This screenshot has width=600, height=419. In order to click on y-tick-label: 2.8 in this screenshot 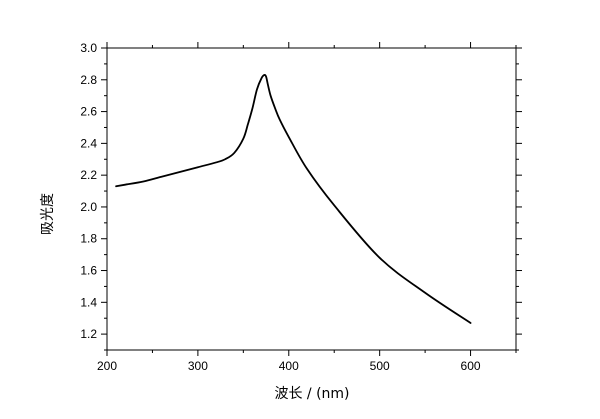, I will do `click(88, 80)`.